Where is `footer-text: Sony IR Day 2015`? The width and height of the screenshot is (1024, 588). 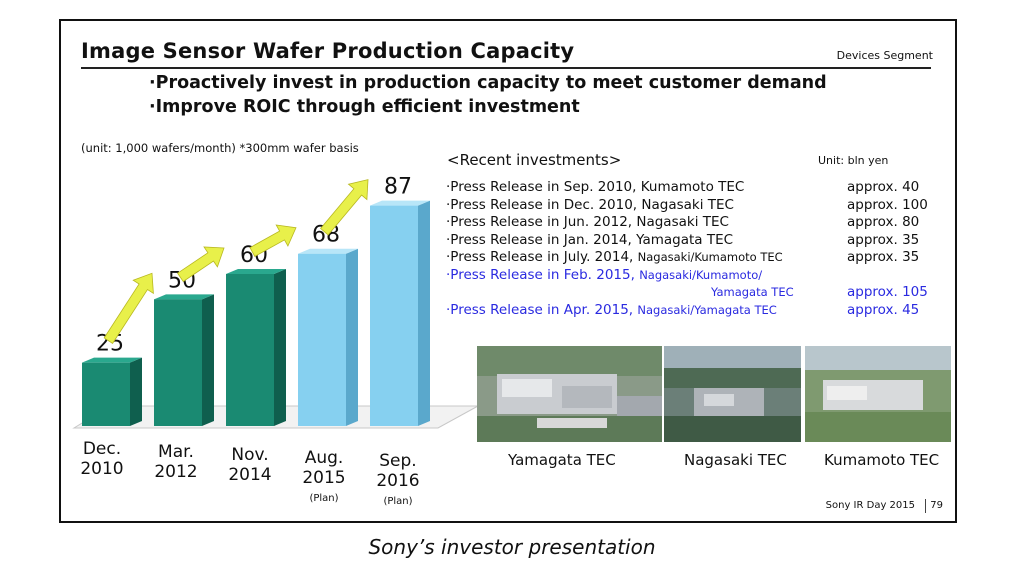 footer-text: Sony IR Day 2015 is located at coordinates (870, 505).